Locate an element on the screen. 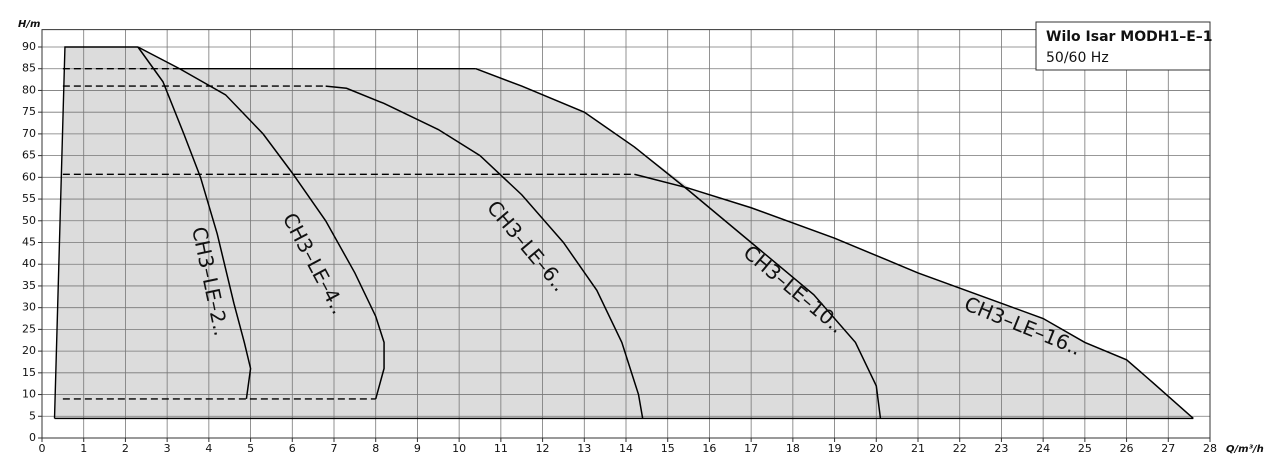 This screenshot has height=472, width=1280. x-axis-label: Q/m³/h is located at coordinates (1245, 449).